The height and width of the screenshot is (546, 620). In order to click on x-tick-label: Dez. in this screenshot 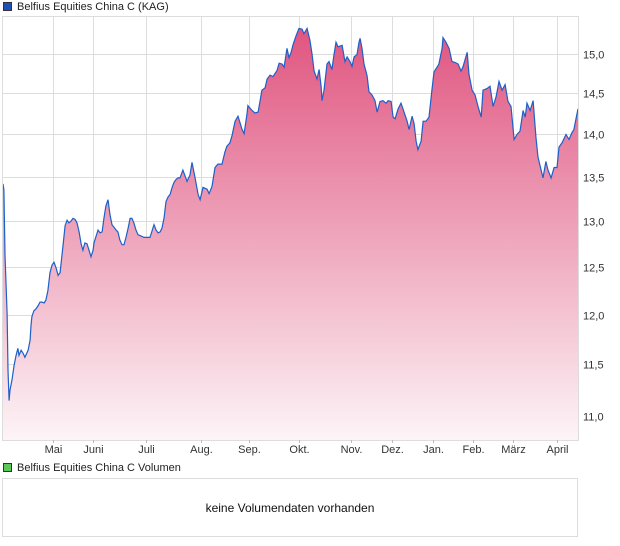, I will do `click(392, 450)`.